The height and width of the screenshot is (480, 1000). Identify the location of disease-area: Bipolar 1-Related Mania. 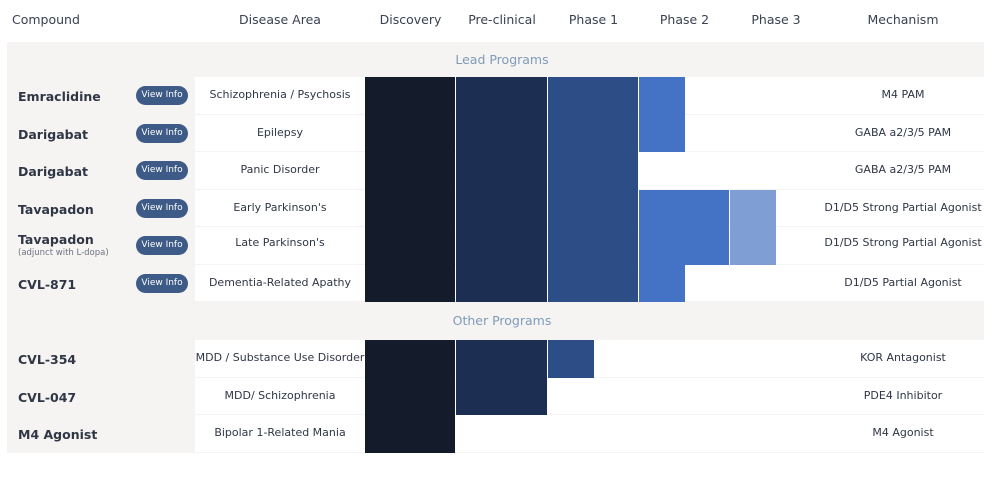
(280, 432).